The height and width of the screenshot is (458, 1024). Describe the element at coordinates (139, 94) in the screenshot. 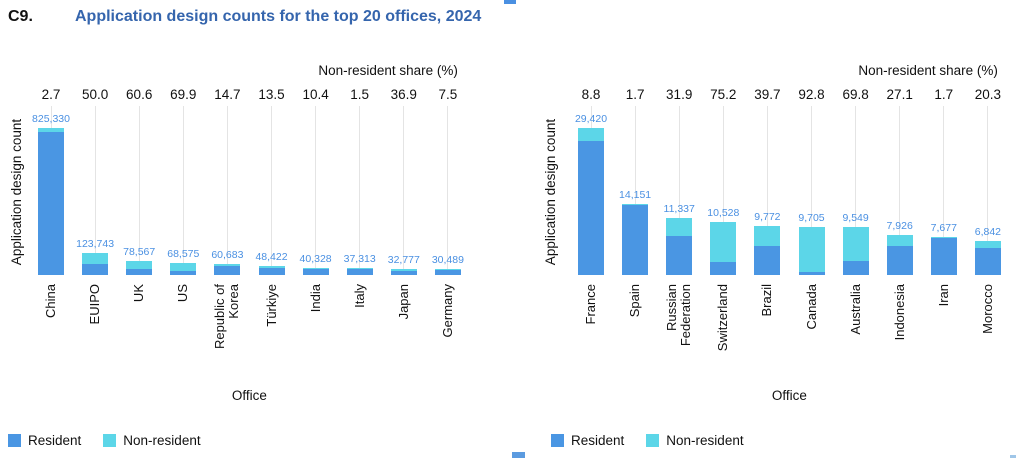

I see `nonresident-share-value: 60.6` at that location.